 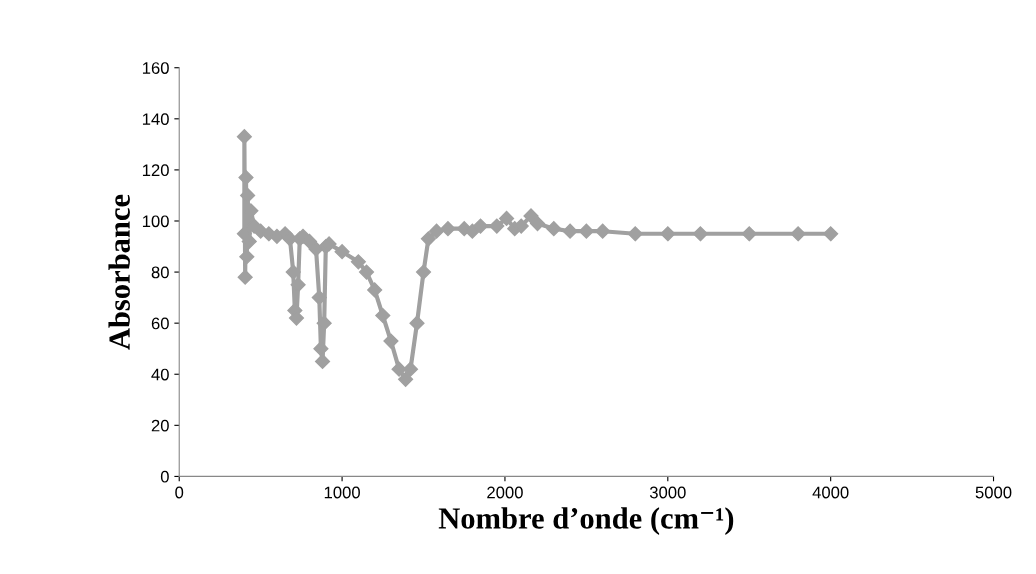 What do you see at coordinates (164, 476) in the screenshot?
I see `y-tick-label: 0` at bounding box center [164, 476].